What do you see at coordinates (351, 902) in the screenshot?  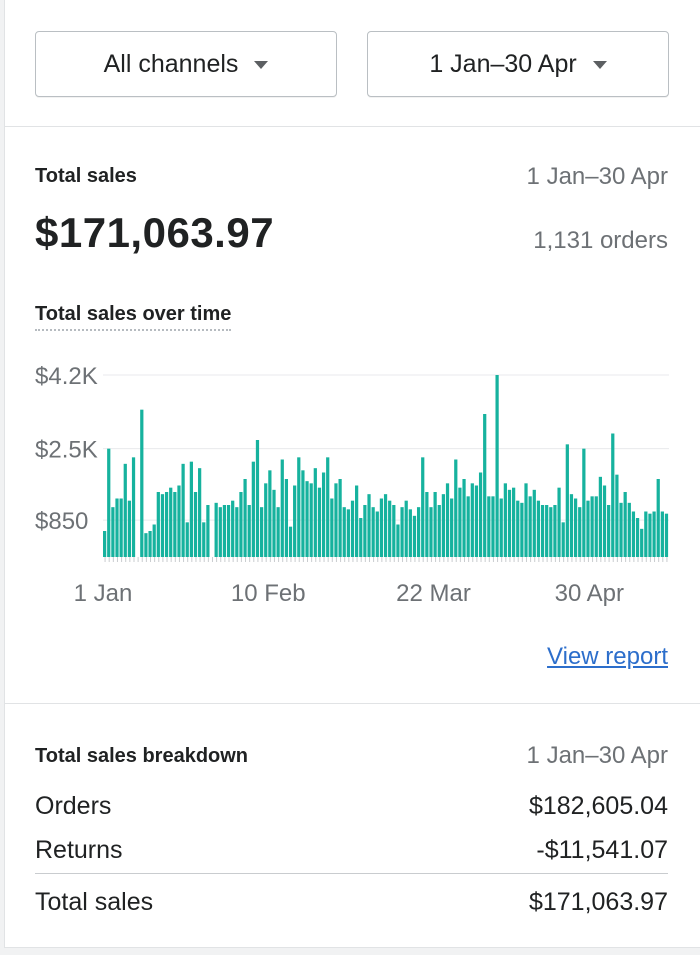 I see `breakdown-row-total: Total sales $171,063.97` at bounding box center [351, 902].